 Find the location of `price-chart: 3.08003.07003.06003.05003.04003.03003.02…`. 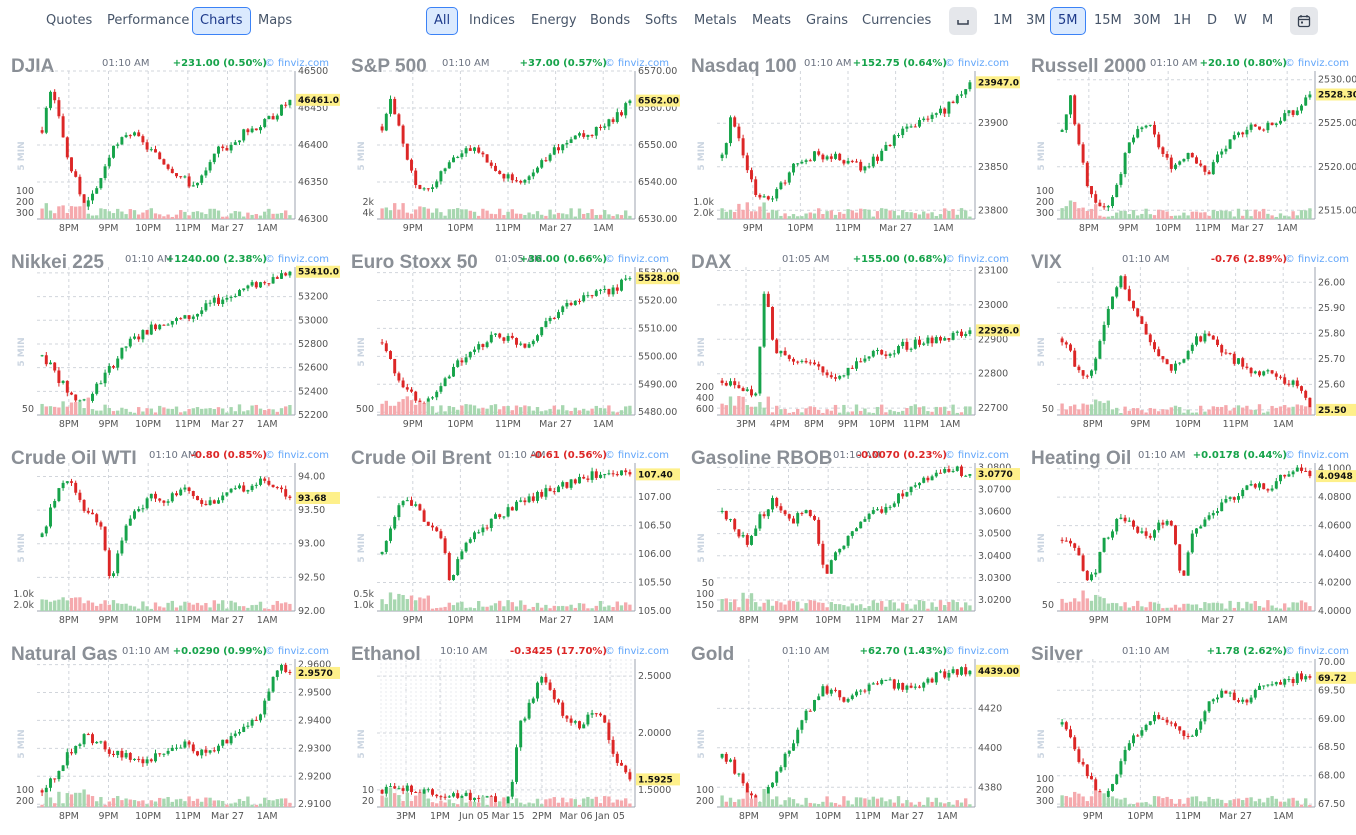

price-chart: 3.08003.07003.06003.05003.04003.03003.02… is located at coordinates (850, 534).